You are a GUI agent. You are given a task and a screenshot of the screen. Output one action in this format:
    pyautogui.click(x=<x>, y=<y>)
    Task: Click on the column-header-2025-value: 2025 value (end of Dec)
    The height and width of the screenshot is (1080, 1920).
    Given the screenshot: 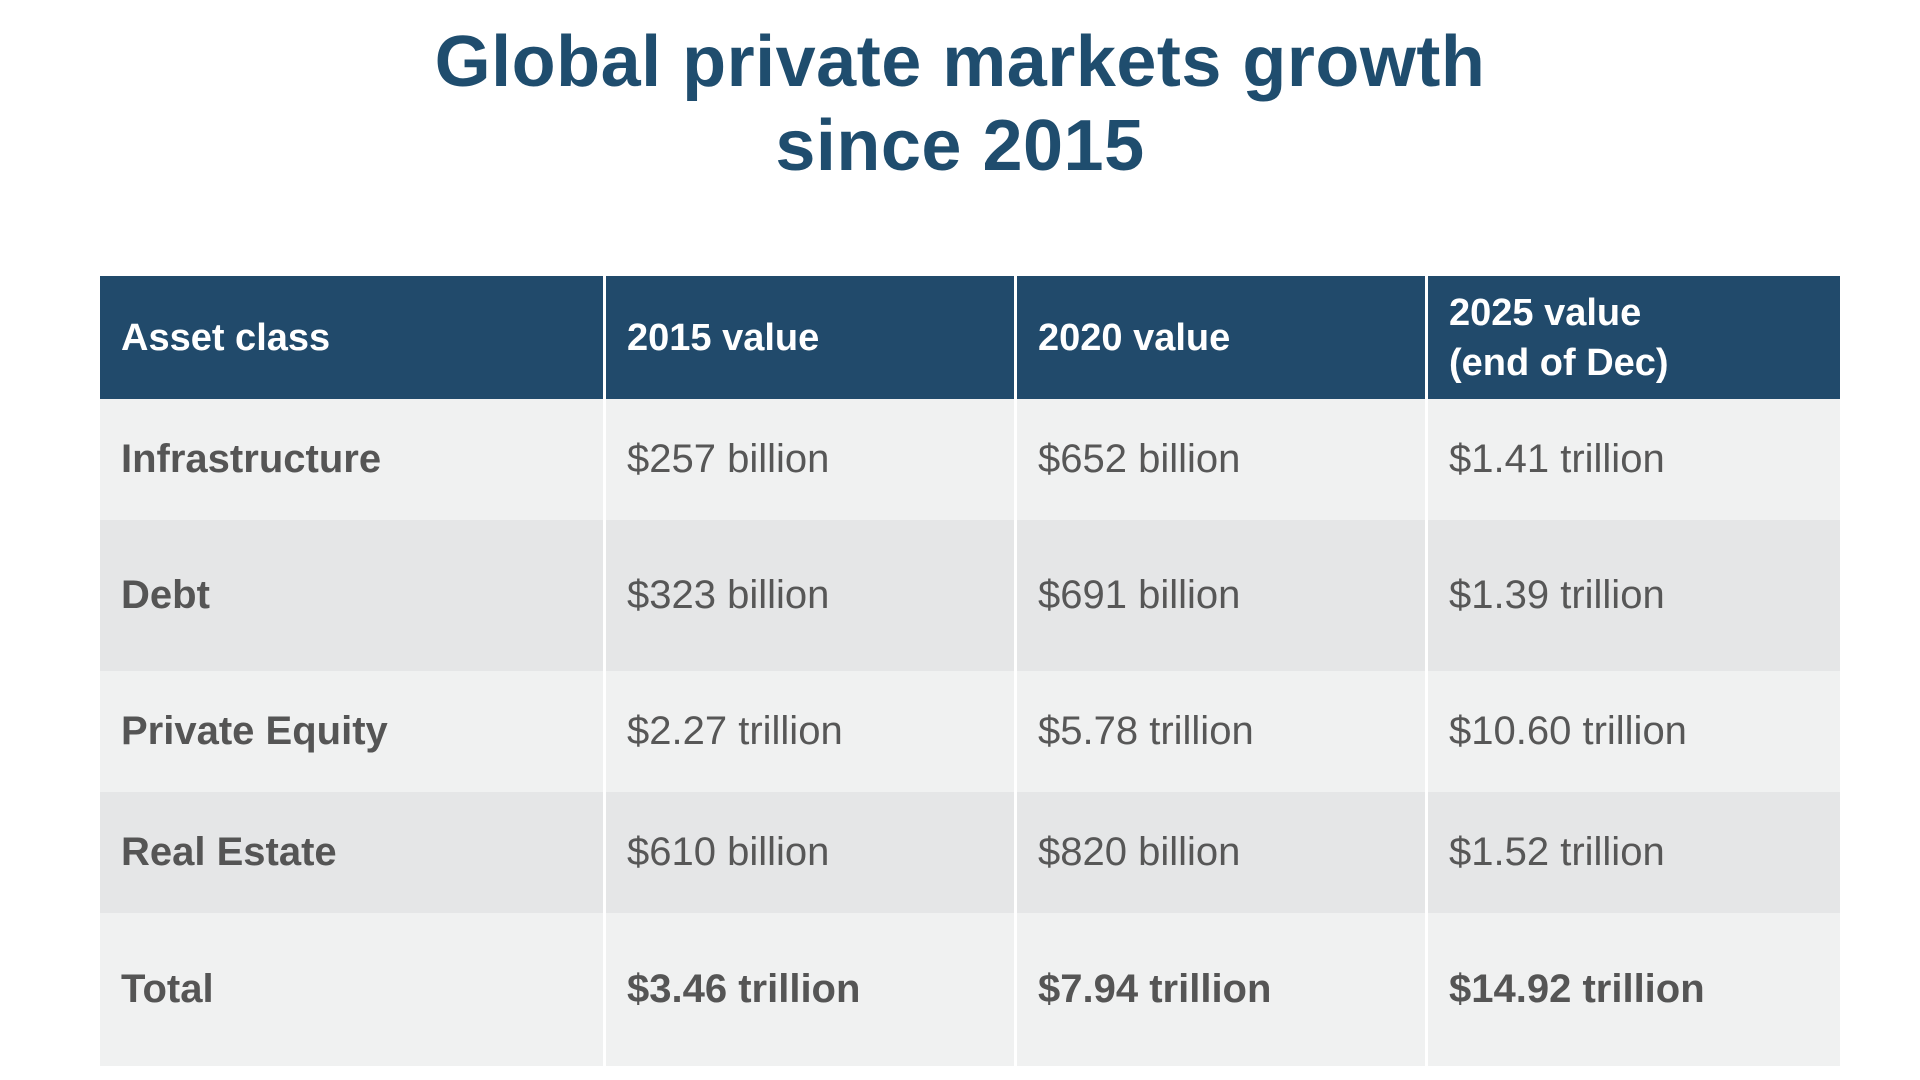 What is the action you would take?
    pyautogui.click(x=1634, y=337)
    